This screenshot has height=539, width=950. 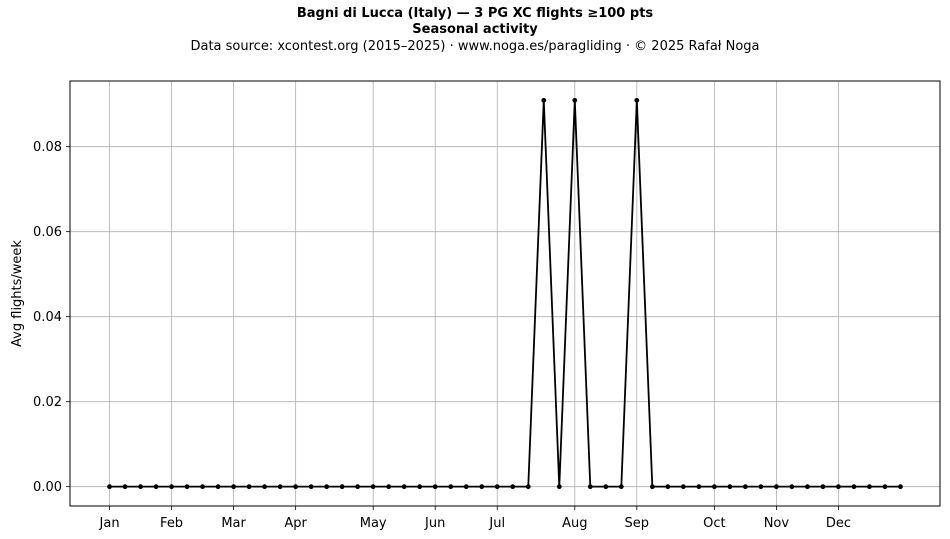 What do you see at coordinates (714, 523) in the screenshot?
I see `x-tick-label: Oct` at bounding box center [714, 523].